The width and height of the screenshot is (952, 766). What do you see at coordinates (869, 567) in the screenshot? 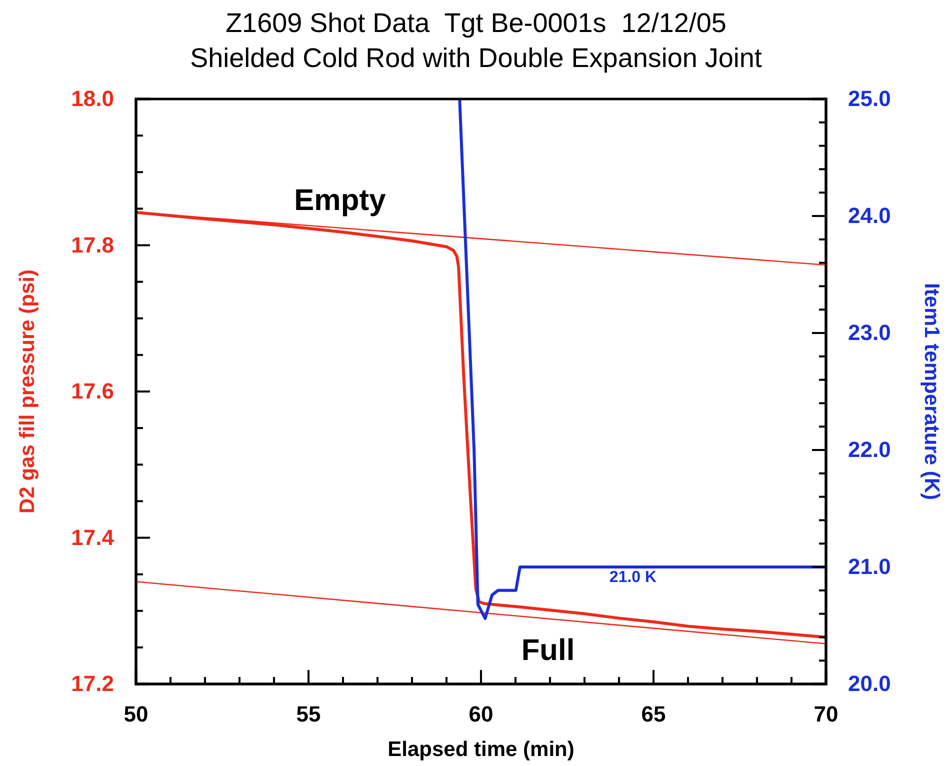
I see `y2-tick-label: 21.0` at bounding box center [869, 567].